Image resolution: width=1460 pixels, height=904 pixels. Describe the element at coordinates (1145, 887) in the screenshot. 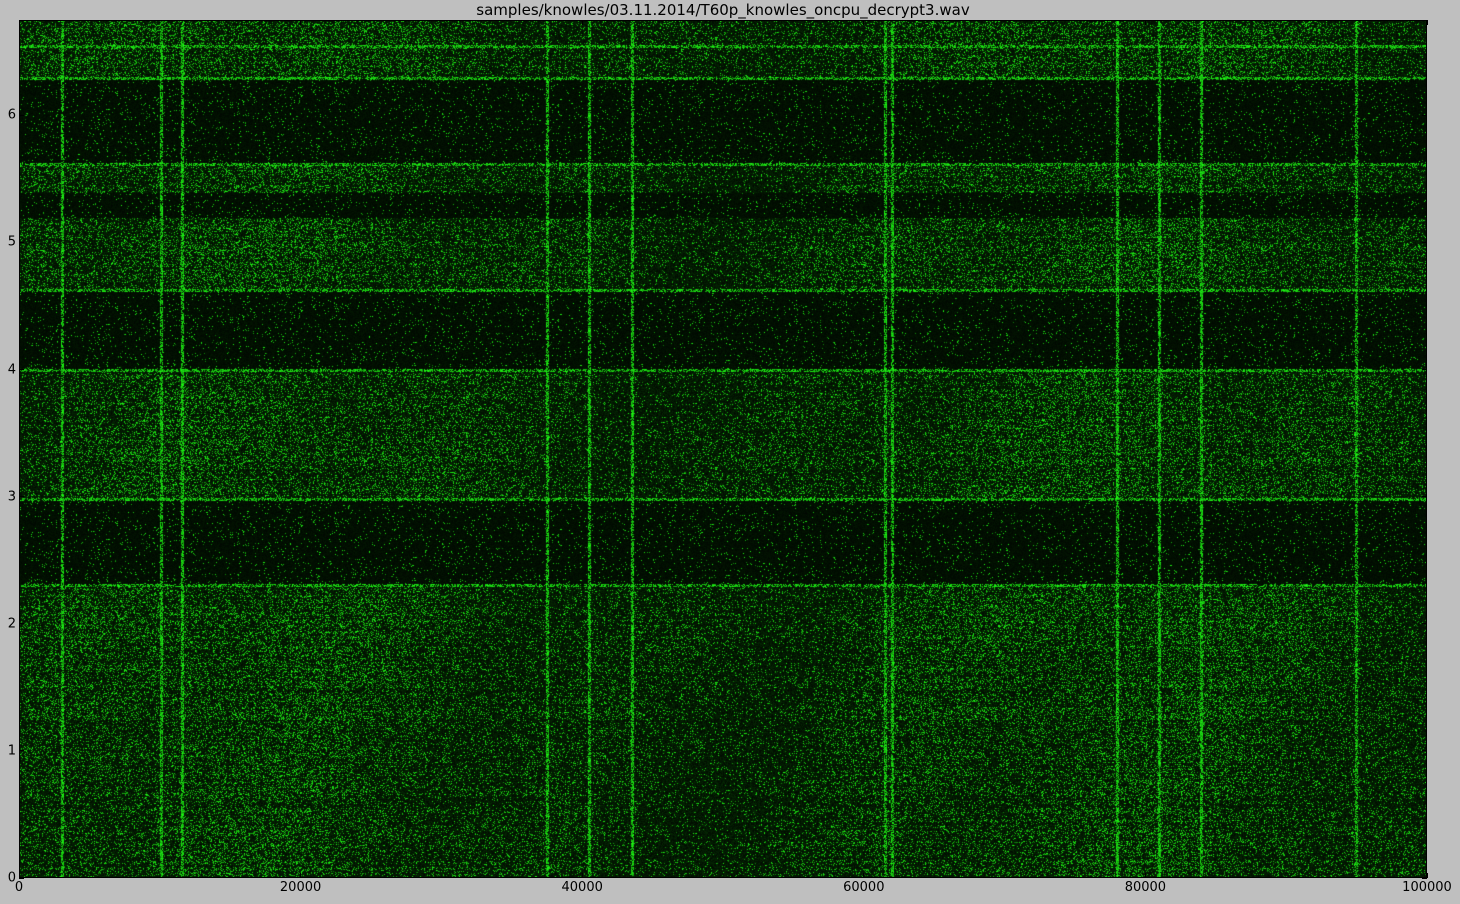

I see `x-tick-label: 80000` at that location.